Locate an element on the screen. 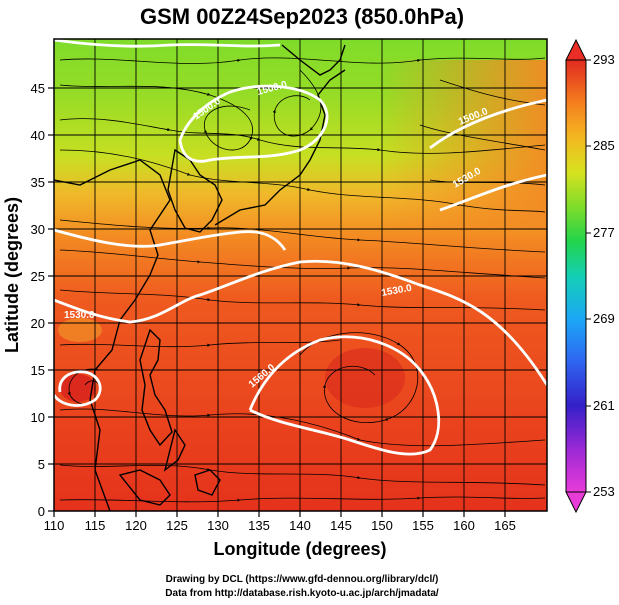 The image size is (619, 605). colorbar-label: 269 is located at coordinates (604, 318).